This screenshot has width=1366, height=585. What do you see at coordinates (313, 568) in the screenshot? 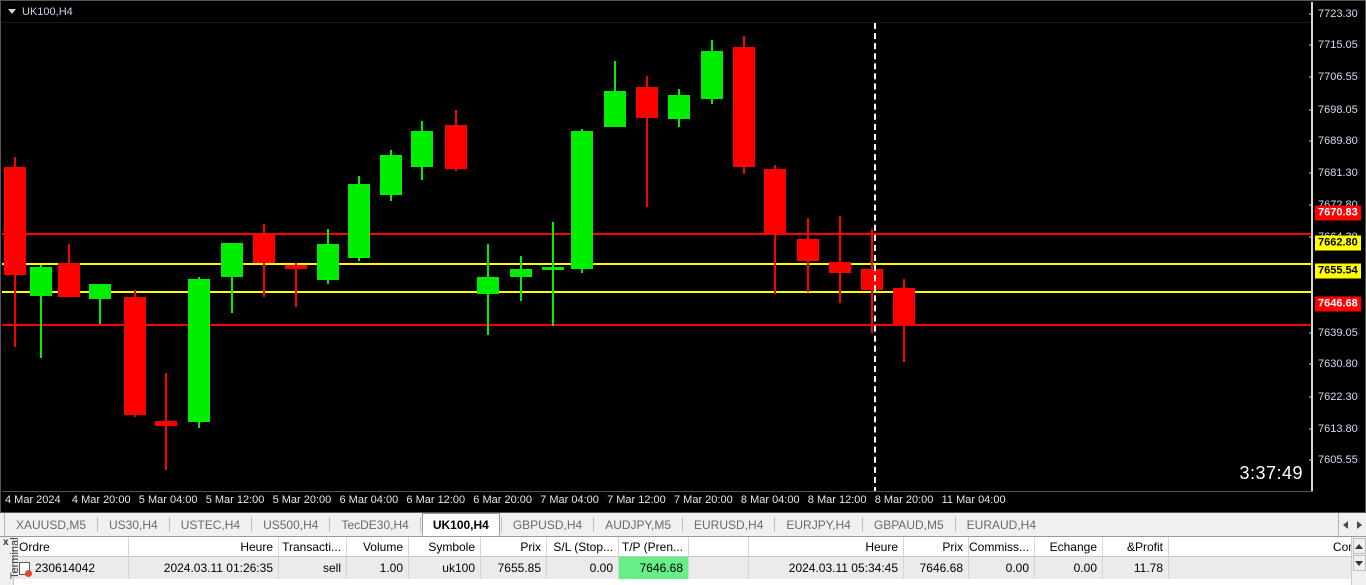
I see `cell-type: sell` at bounding box center [313, 568].